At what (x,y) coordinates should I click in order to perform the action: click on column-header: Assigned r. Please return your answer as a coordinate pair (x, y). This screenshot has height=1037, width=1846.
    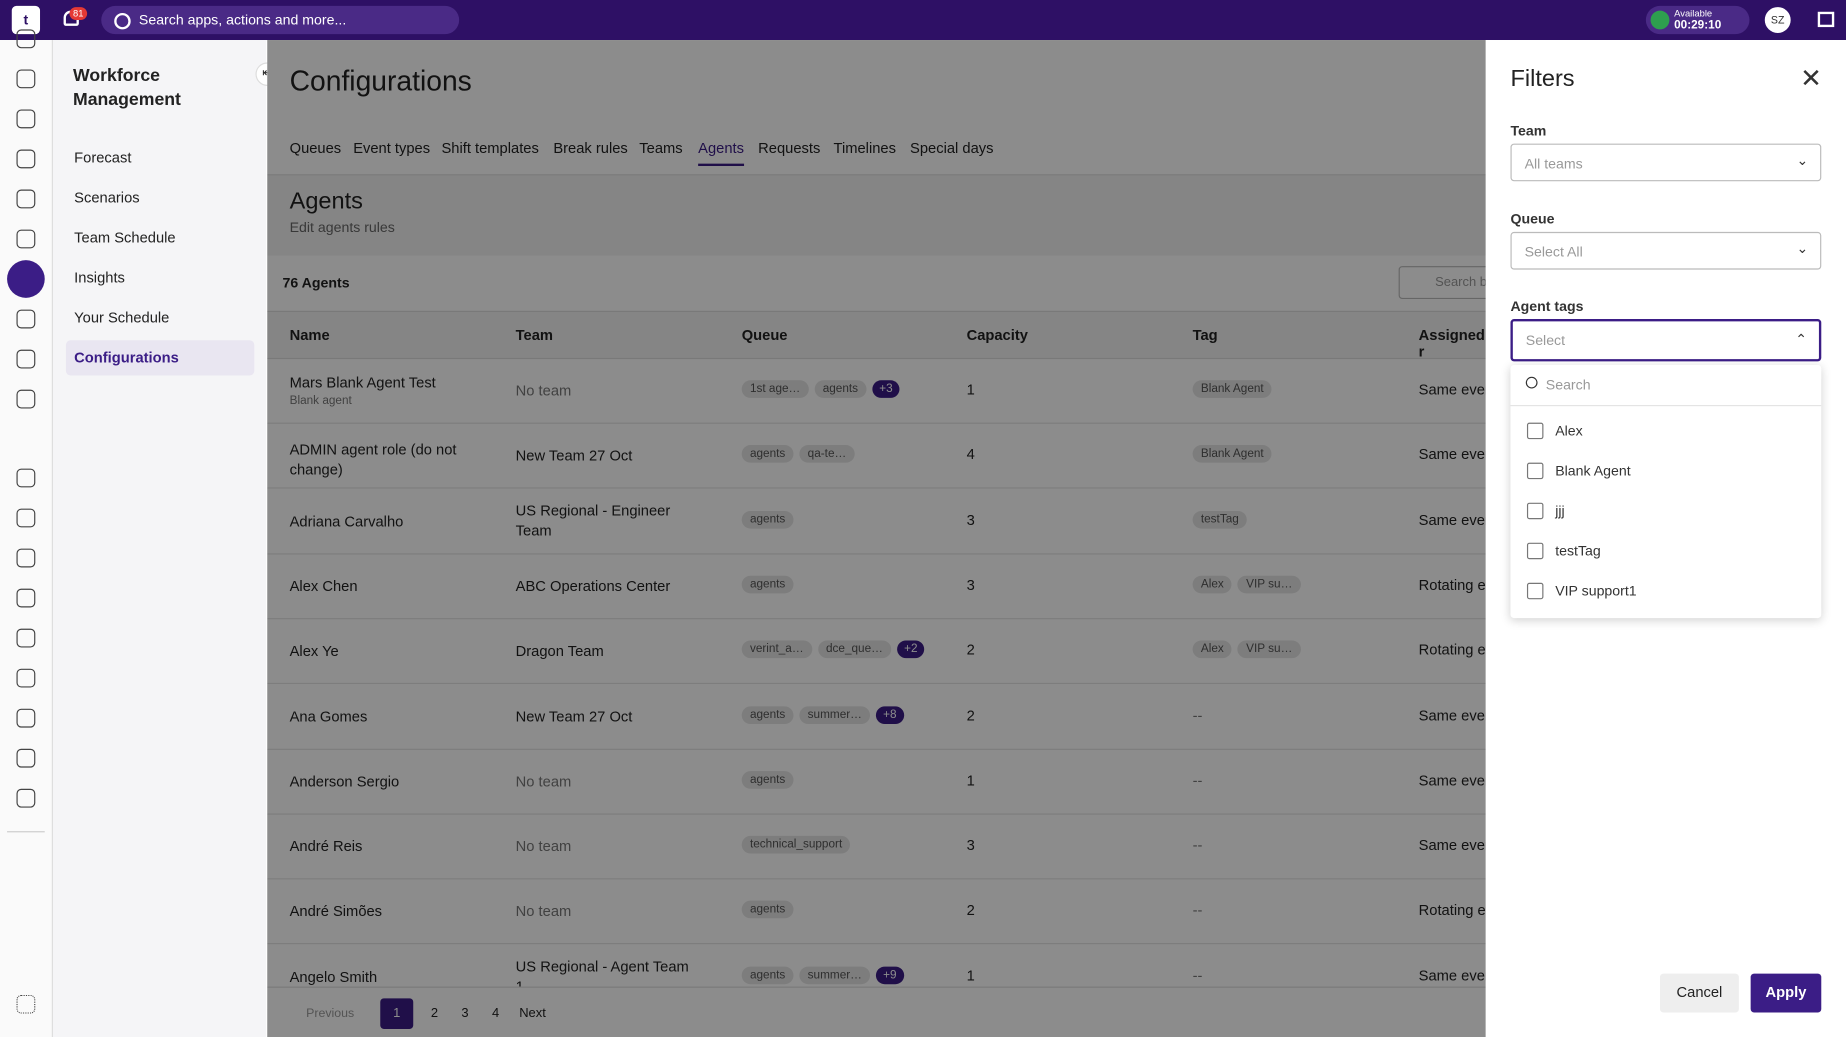
    Looking at the image, I should click on (1451, 344).